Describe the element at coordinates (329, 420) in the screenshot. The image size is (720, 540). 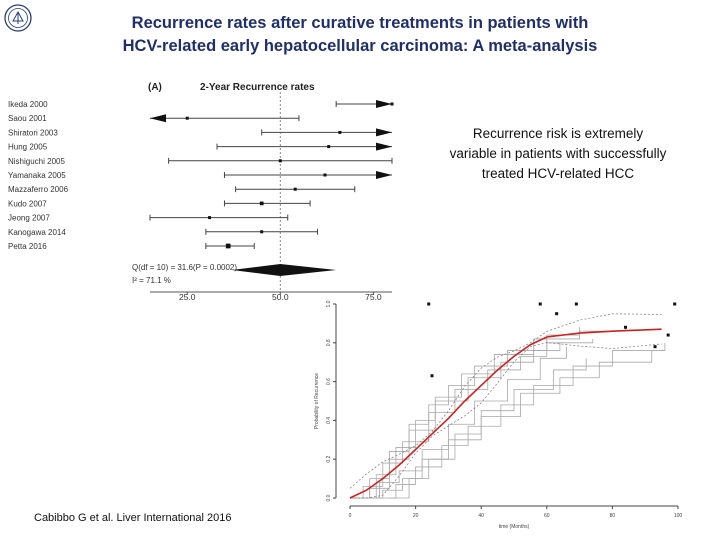
I see `km-y-tick-label: 0.4` at that location.